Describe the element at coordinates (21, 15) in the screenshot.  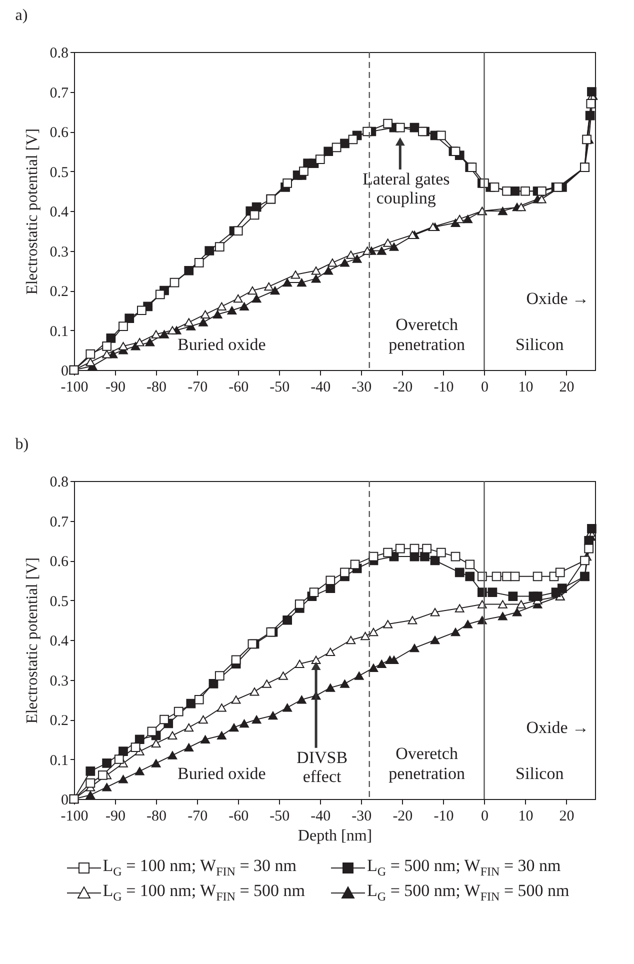
I see `chart-title: a)` at that location.